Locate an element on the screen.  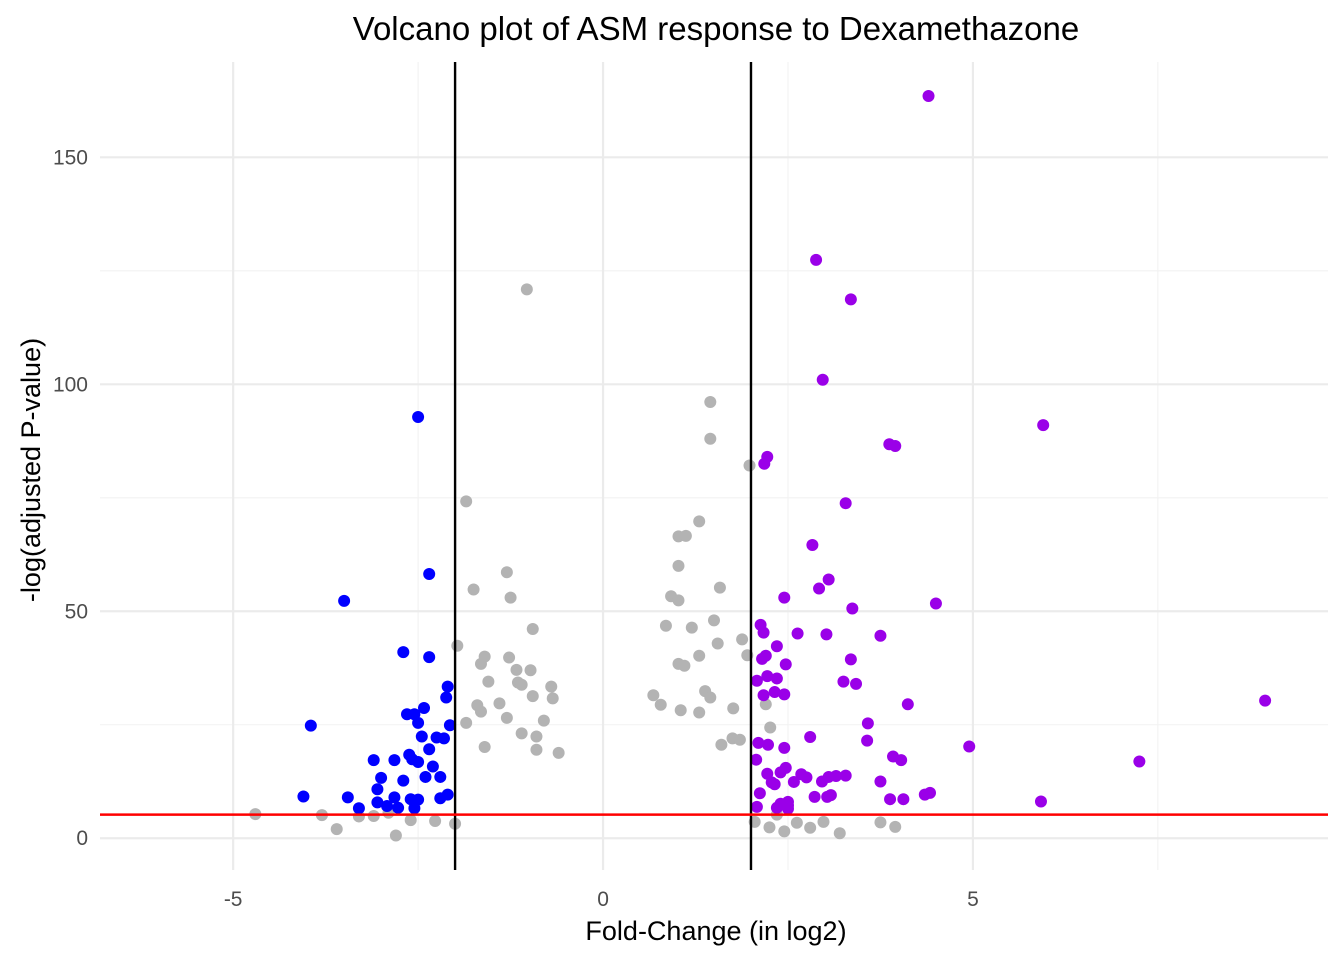
x-axis-ticks: -5 0 5 is located at coordinates (601, 899).